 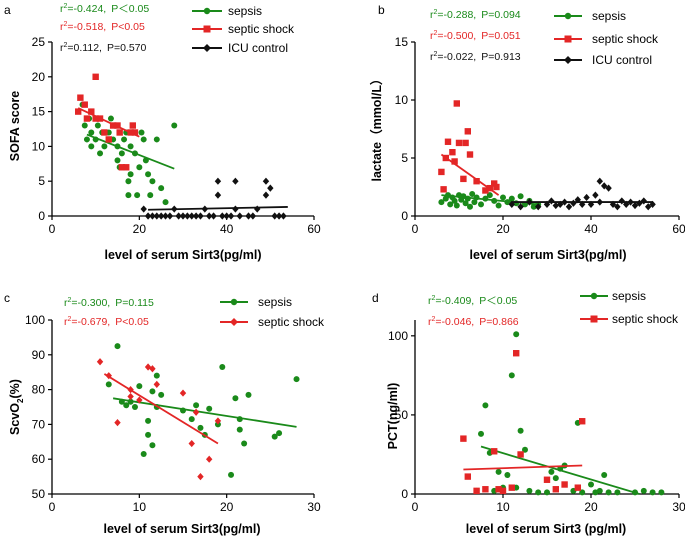 What do you see at coordinates (622, 60) in the screenshot?
I see `legend-label: ICU control` at bounding box center [622, 60].